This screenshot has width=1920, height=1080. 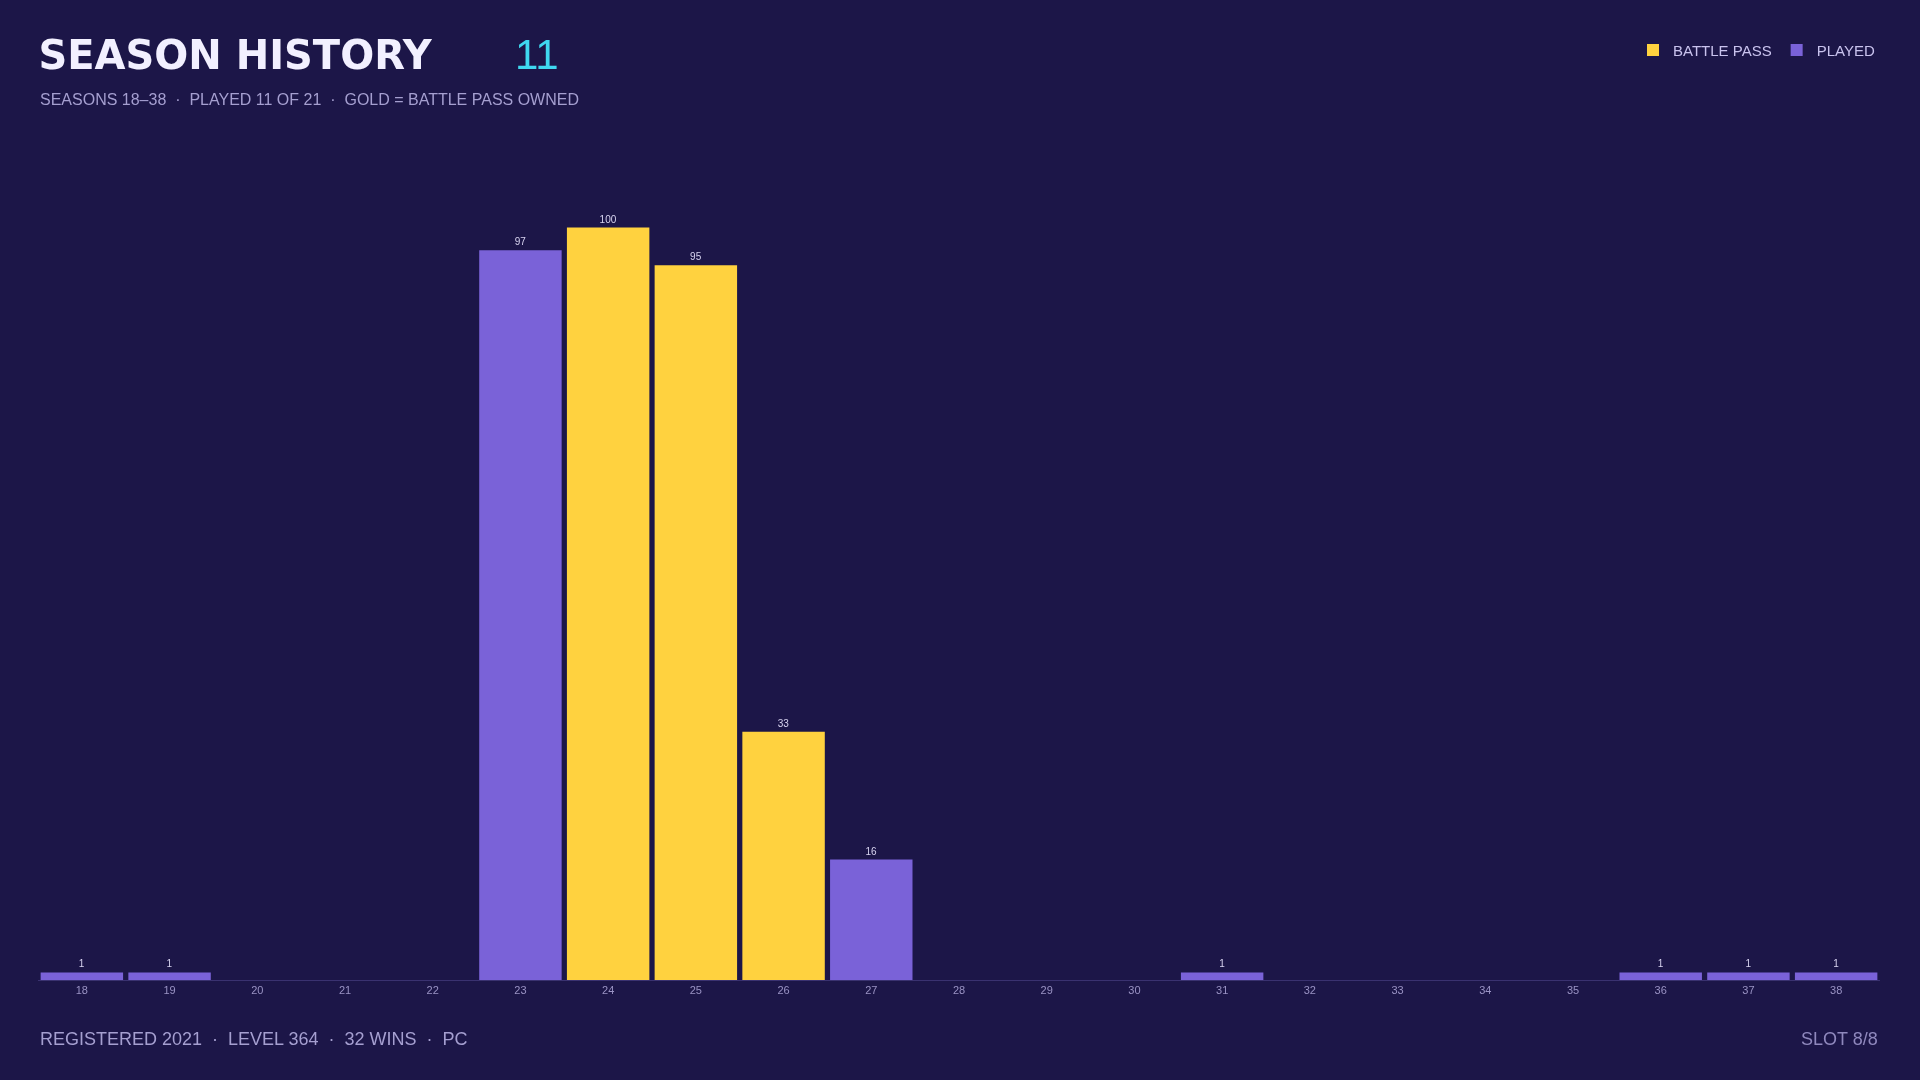 What do you see at coordinates (169, 990) in the screenshot?
I see `x-tick-label: 19` at bounding box center [169, 990].